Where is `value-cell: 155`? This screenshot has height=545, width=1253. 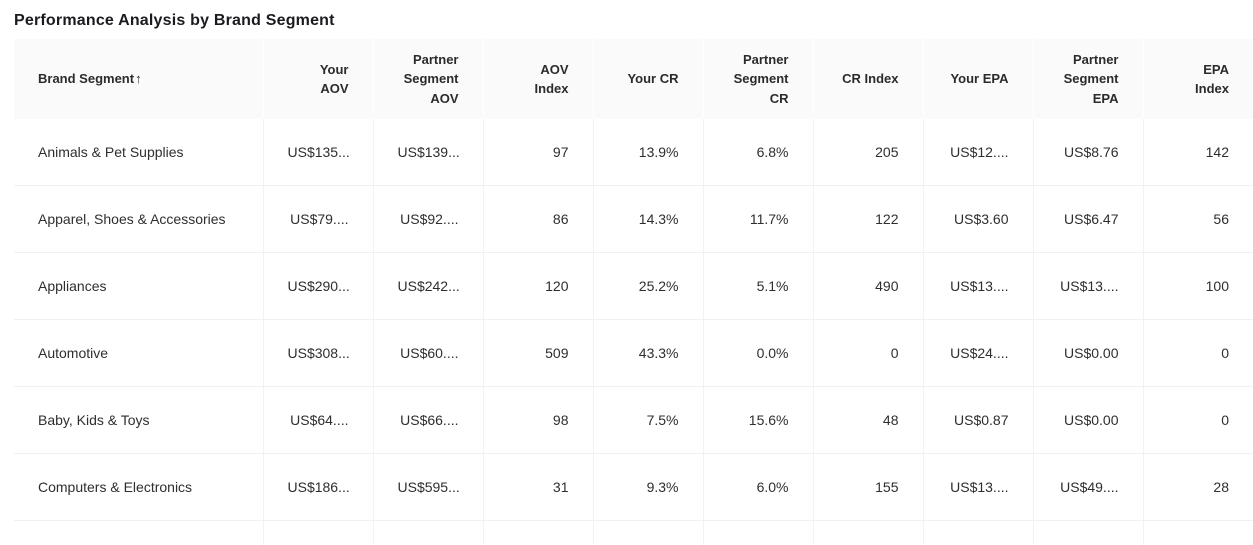
value-cell: 155 is located at coordinates (867, 487).